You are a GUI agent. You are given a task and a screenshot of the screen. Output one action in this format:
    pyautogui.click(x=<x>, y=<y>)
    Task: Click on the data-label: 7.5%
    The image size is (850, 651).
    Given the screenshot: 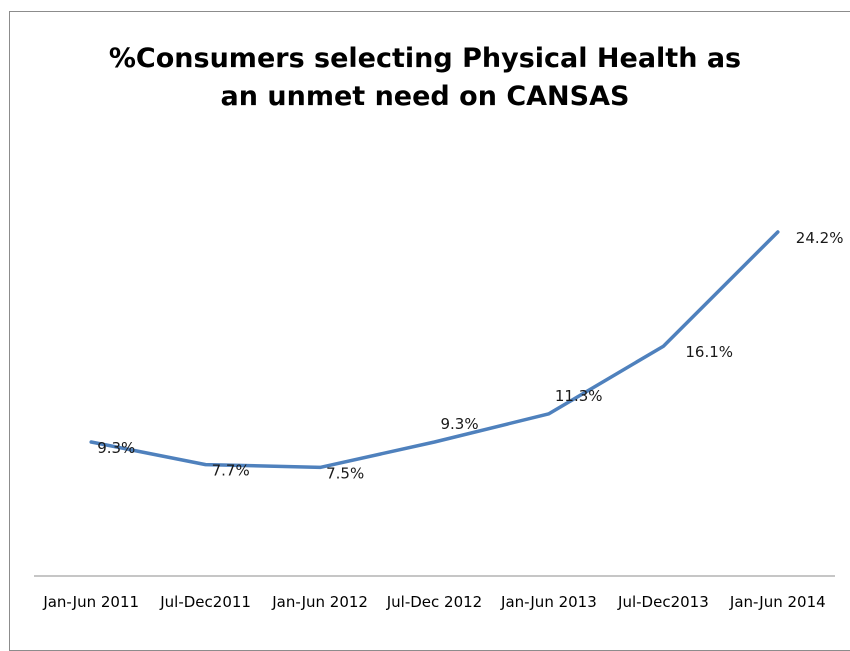 What is the action you would take?
    pyautogui.click(x=345, y=473)
    